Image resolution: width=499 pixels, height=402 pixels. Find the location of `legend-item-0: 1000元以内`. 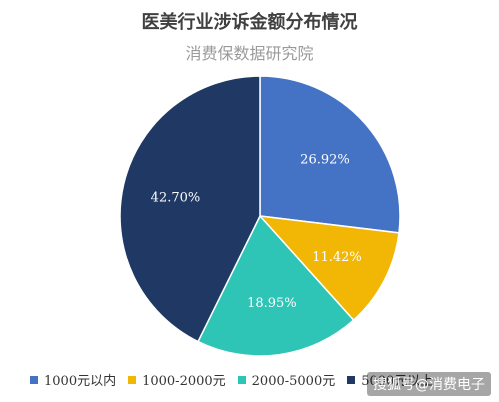

legend-item-0: 1000元以内 is located at coordinates (73, 379).